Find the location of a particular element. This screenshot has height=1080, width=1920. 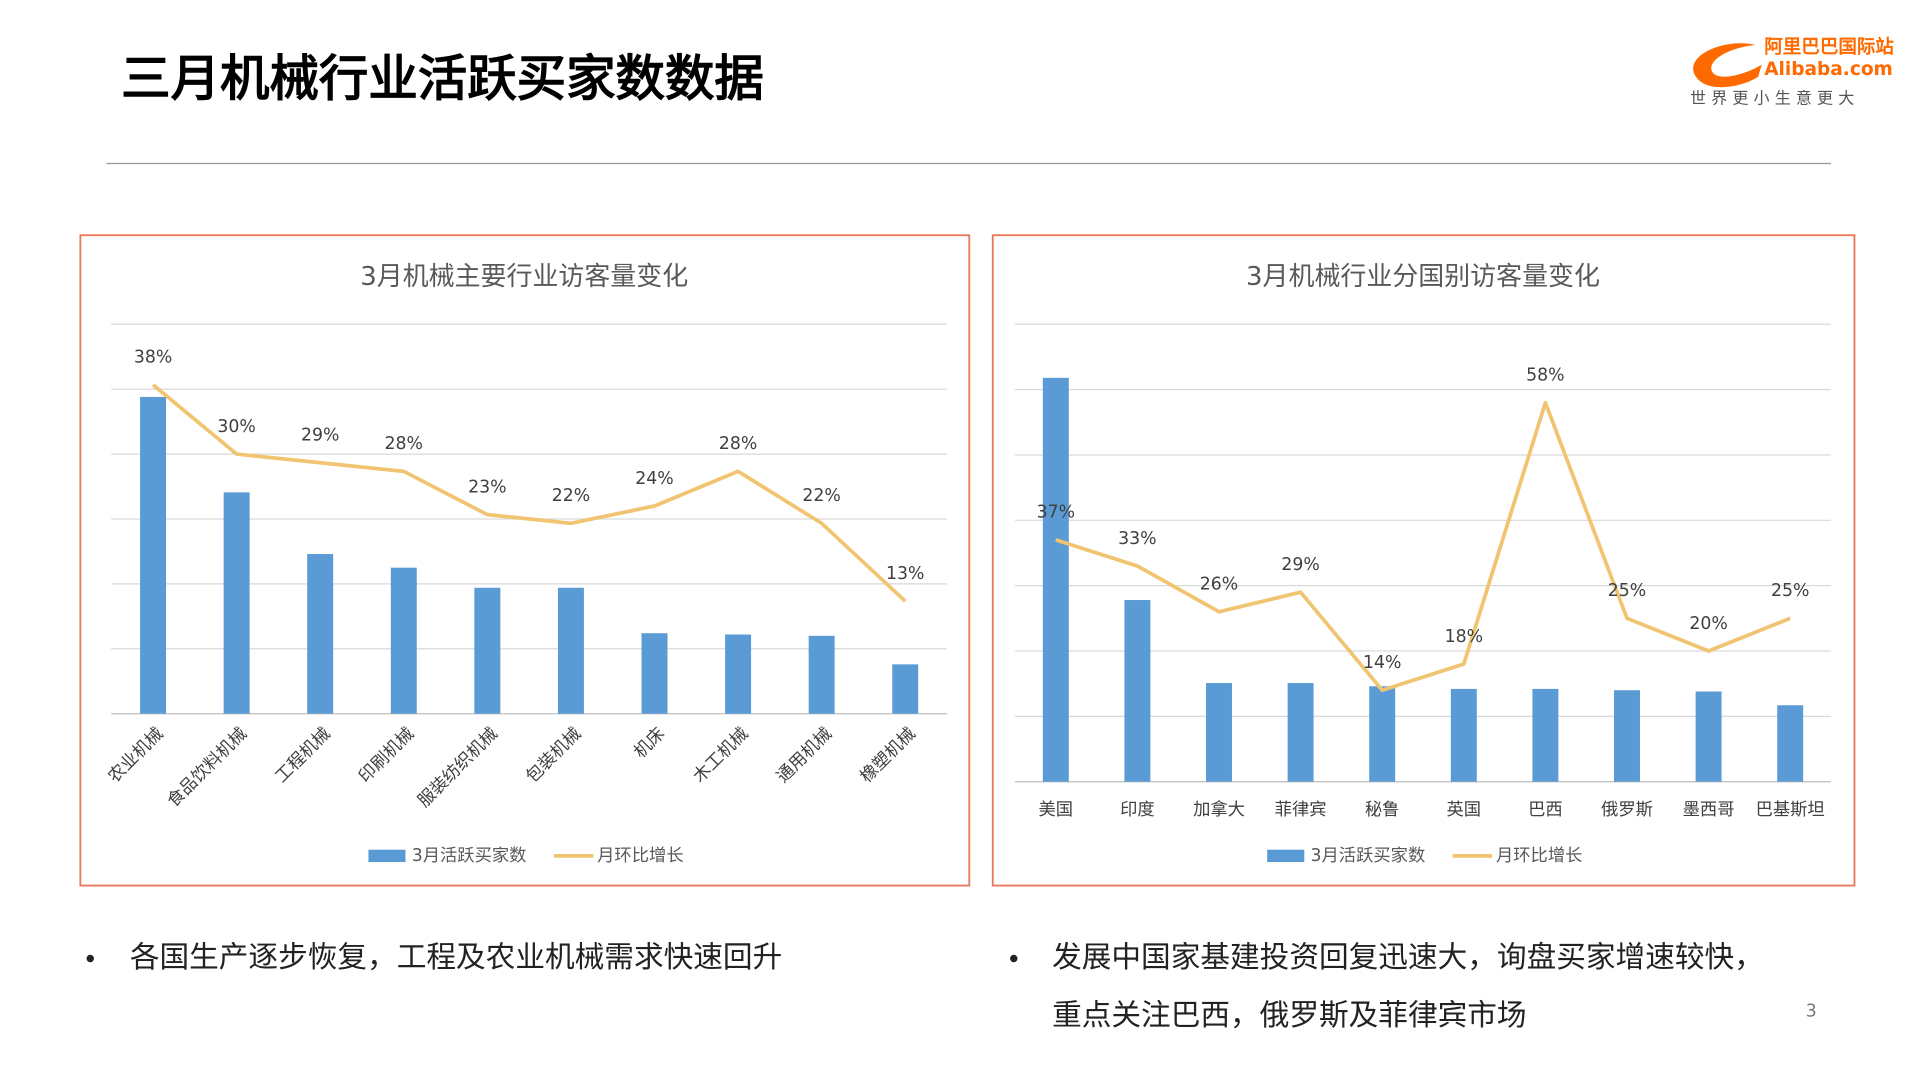

x-tick-label: 菲律宾 is located at coordinates (1301, 810).